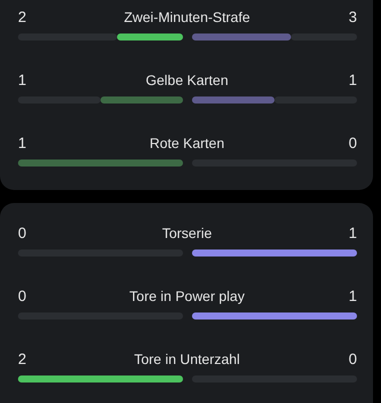 The image size is (381, 403). Describe the element at coordinates (187, 143) in the screenshot. I see `category-label: Rote Karten` at that location.